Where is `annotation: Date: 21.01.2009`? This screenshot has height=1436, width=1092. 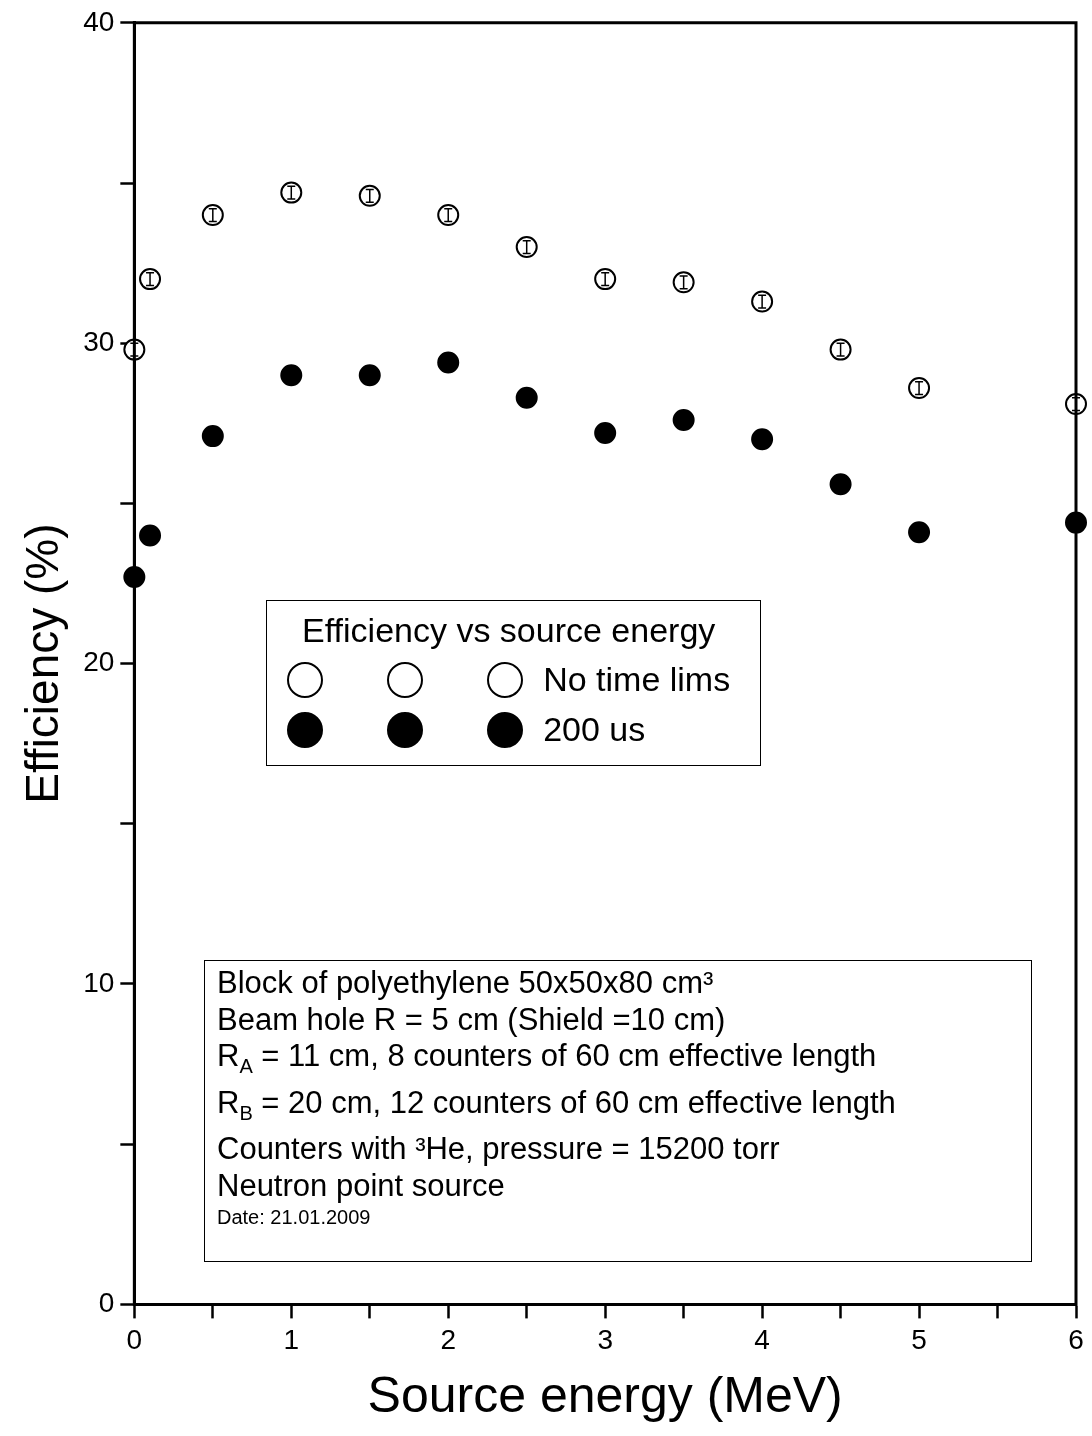 annotation: Date: 21.01.2009 is located at coordinates (294, 1218).